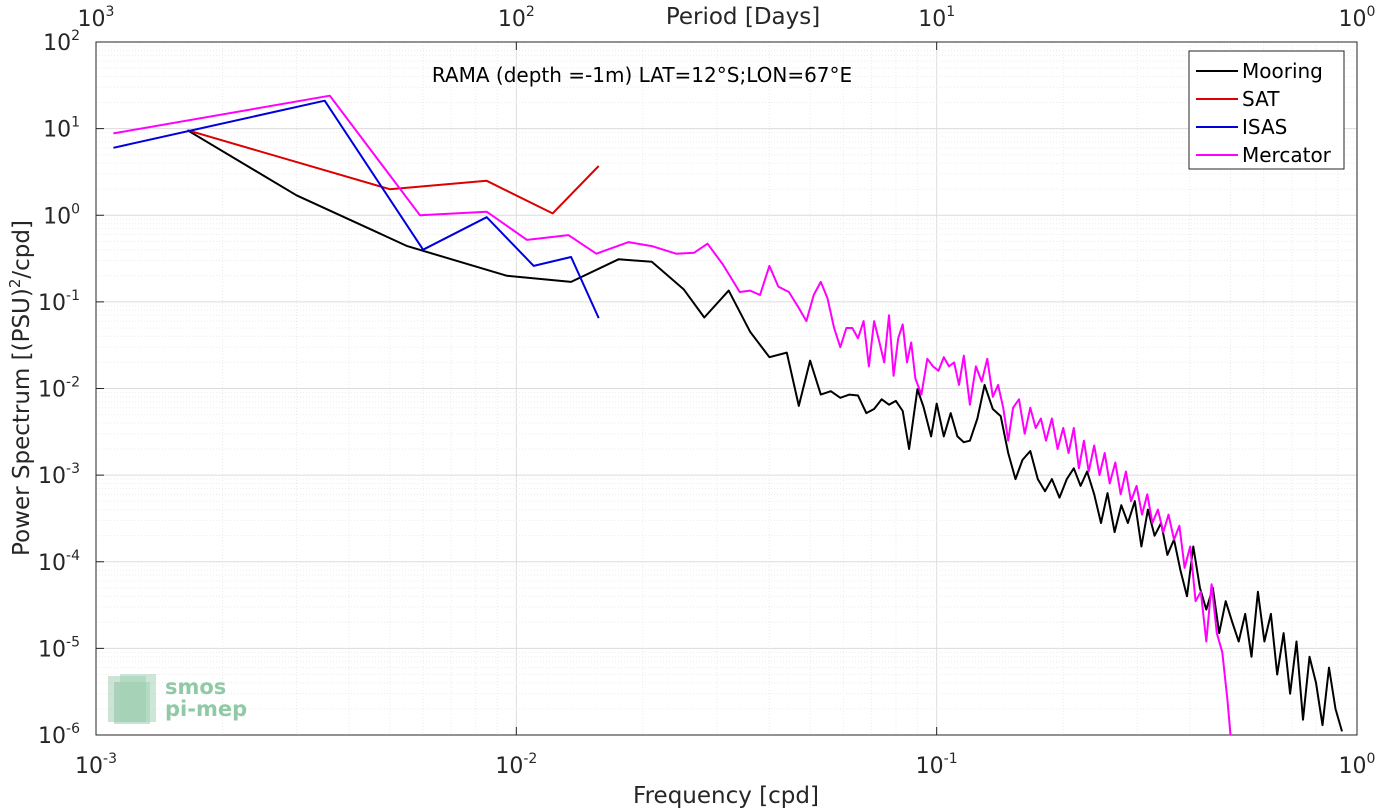 The height and width of the screenshot is (809, 1377). Describe the element at coordinates (61, 42) in the screenshot. I see `y-tick-label: 10²` at that location.